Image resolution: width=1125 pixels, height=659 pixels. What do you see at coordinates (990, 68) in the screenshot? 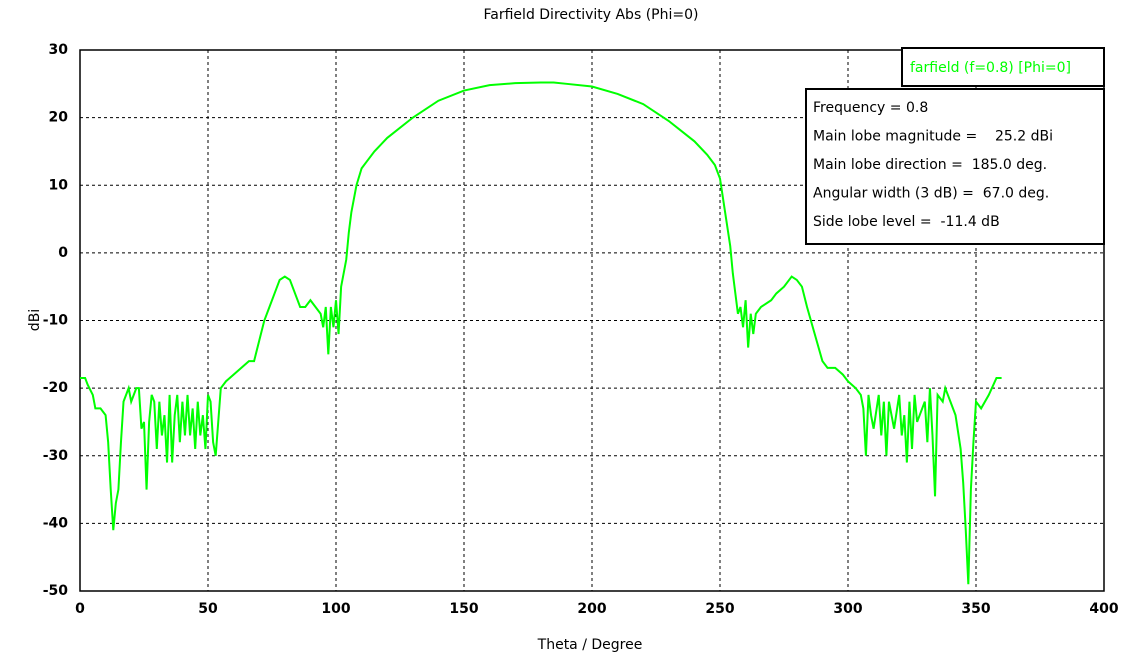
I see `legend-label: farfield (f=0.8) [Phi=0]` at bounding box center [990, 68].